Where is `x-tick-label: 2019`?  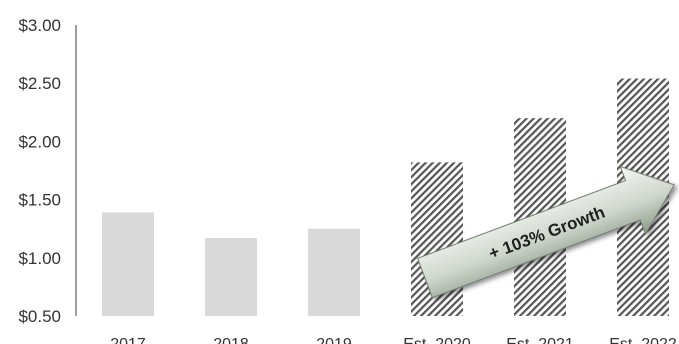 x-tick-label: 2019 is located at coordinates (334, 340).